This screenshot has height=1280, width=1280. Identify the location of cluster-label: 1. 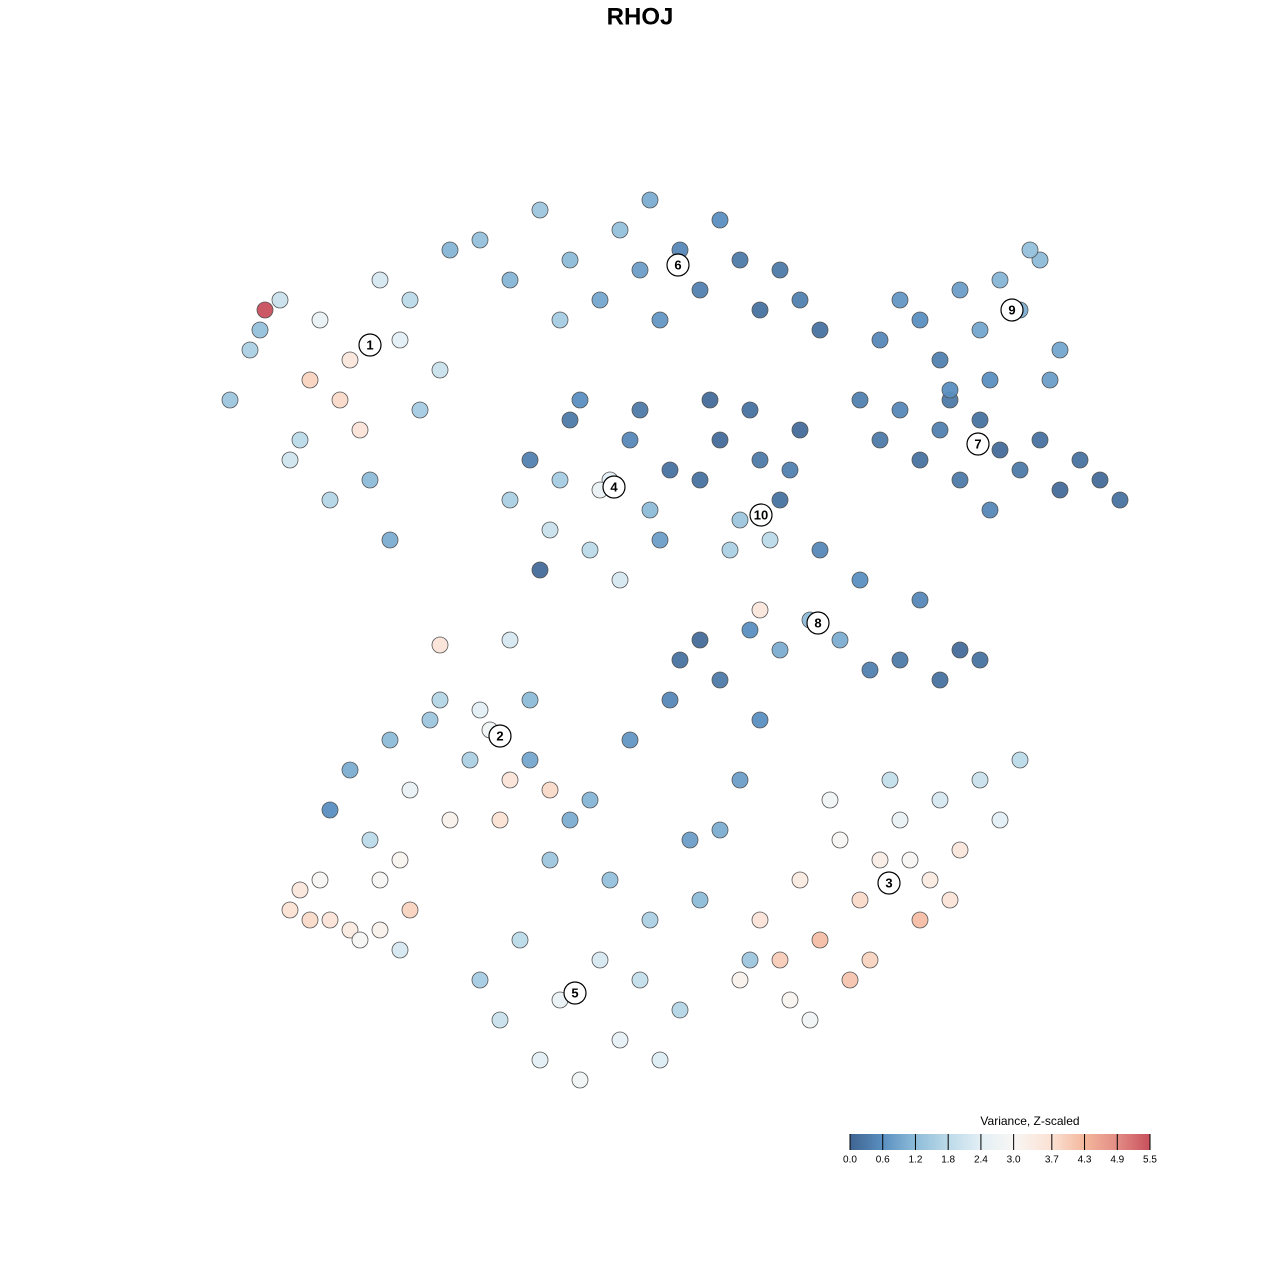
(369, 344).